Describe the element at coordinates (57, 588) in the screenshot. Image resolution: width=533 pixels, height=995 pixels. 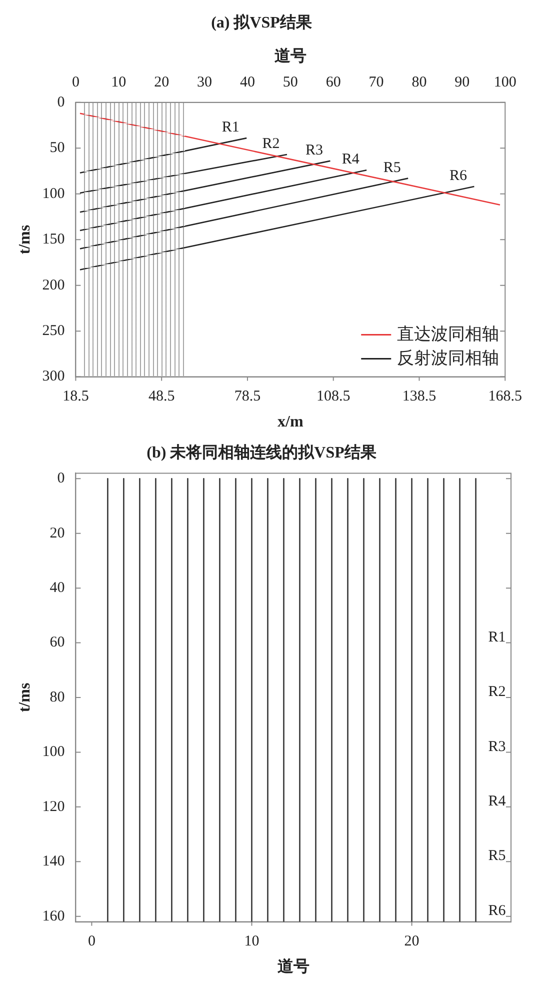
I see `y-tick-label: 40` at that location.